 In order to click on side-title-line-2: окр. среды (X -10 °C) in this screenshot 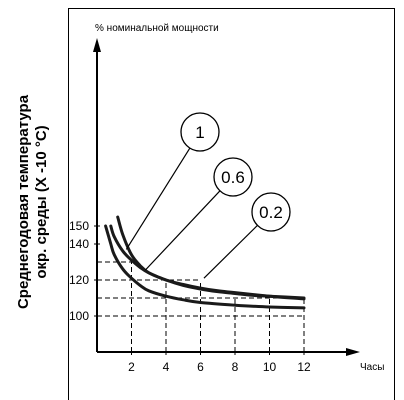, I will do `click(41, 201)`.